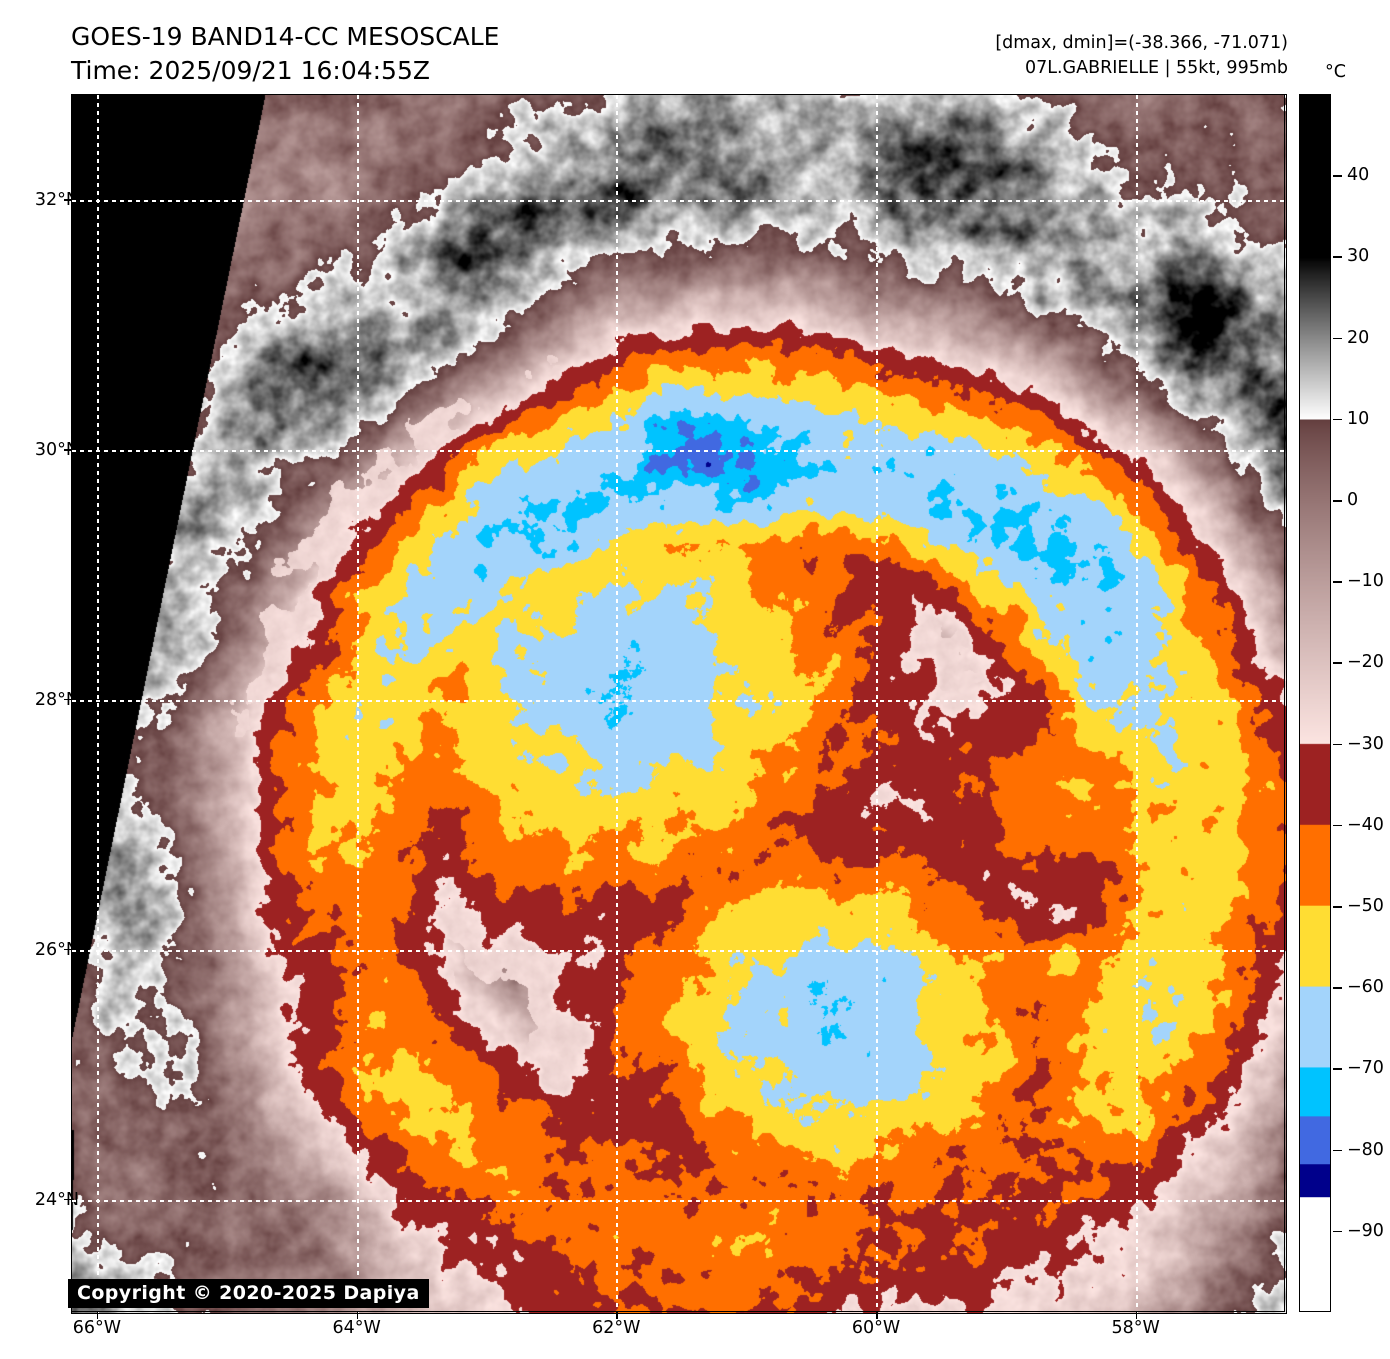  Describe the element at coordinates (56, 200) in the screenshot. I see `y-axis-tick-label: 32°N` at that location.